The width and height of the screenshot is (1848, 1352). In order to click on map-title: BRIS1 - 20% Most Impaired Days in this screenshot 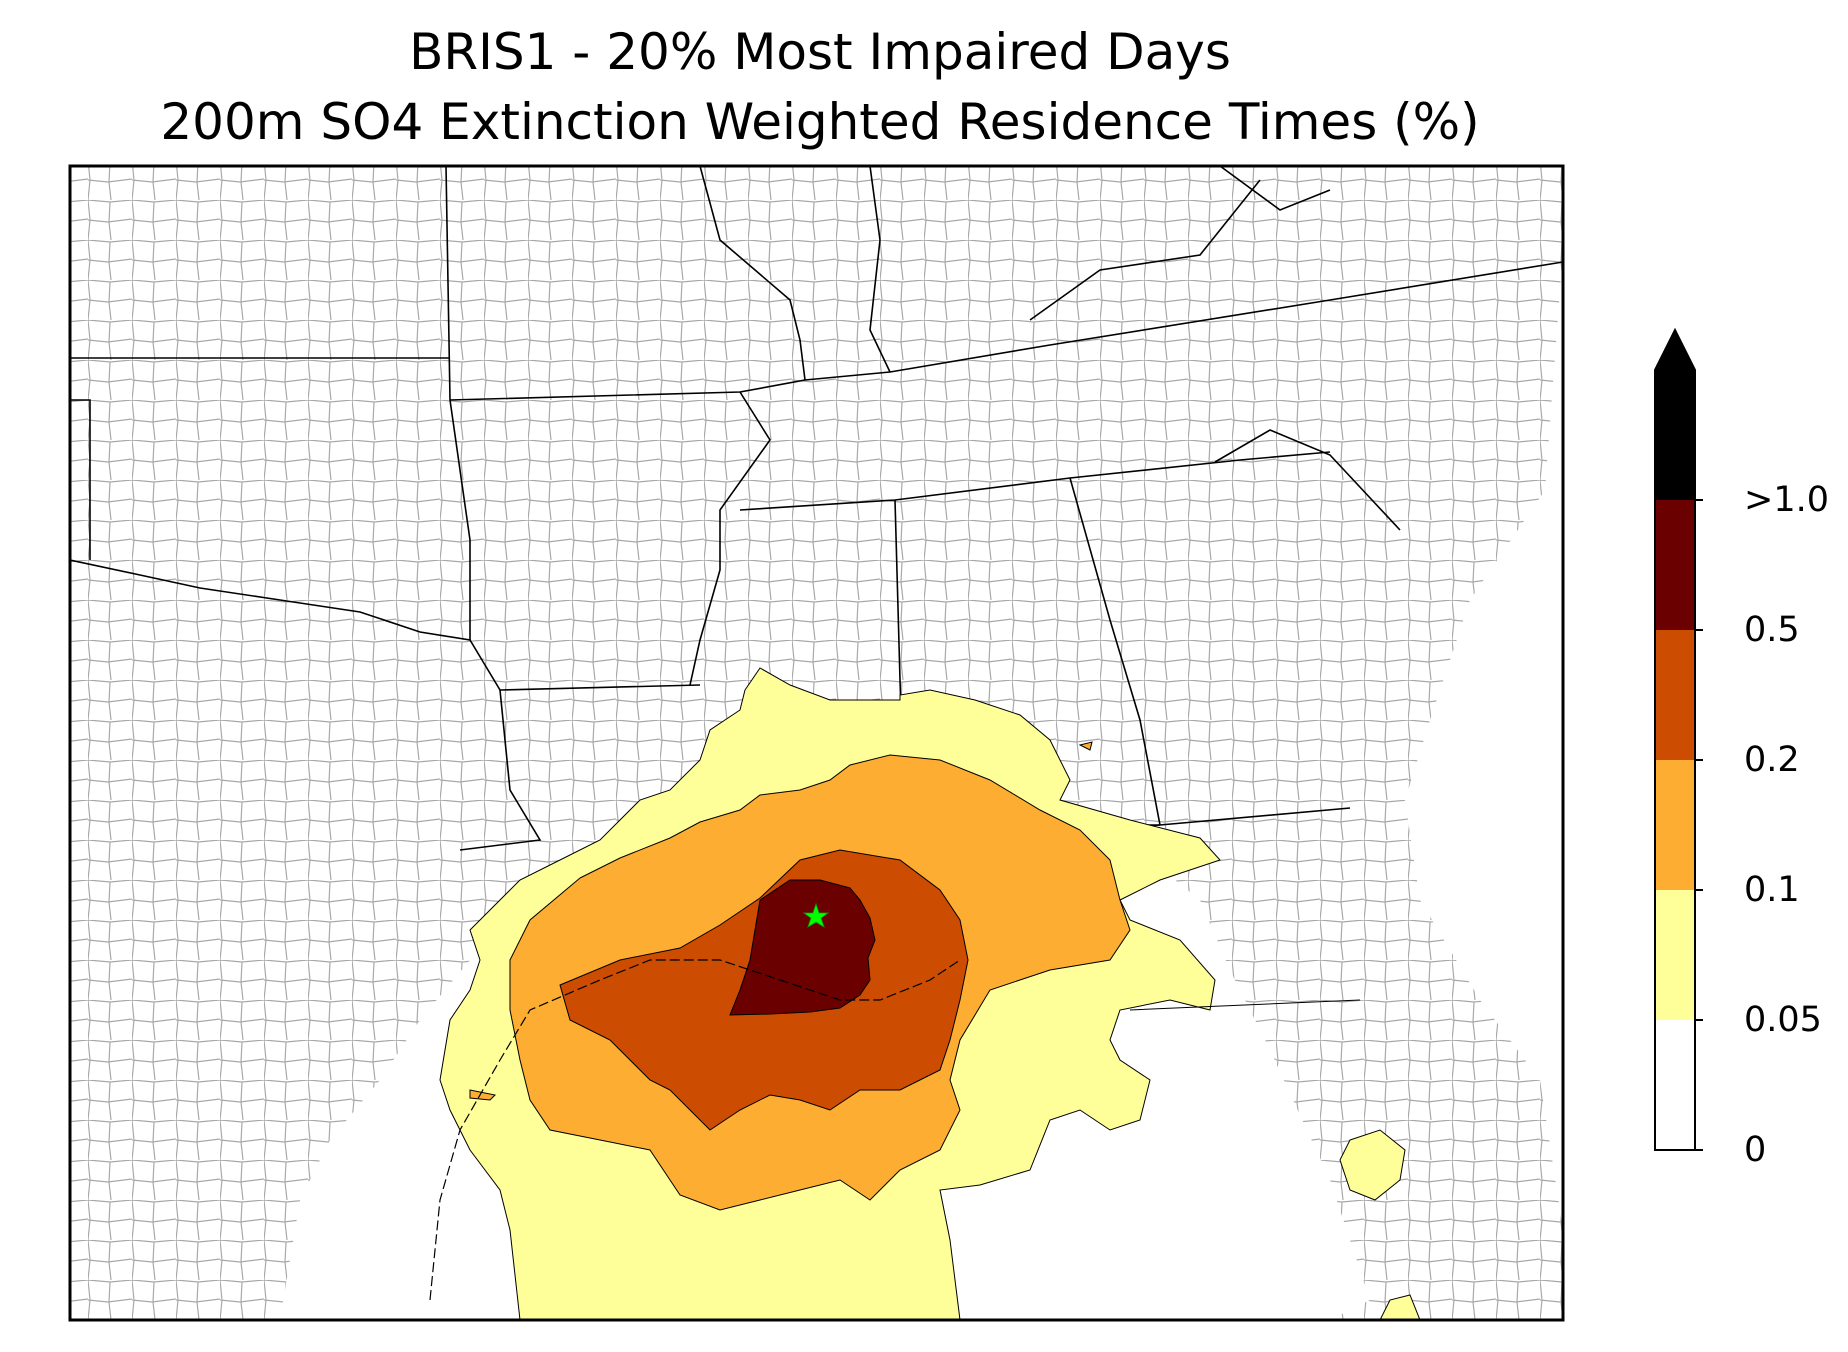, I will do `click(820, 52)`.